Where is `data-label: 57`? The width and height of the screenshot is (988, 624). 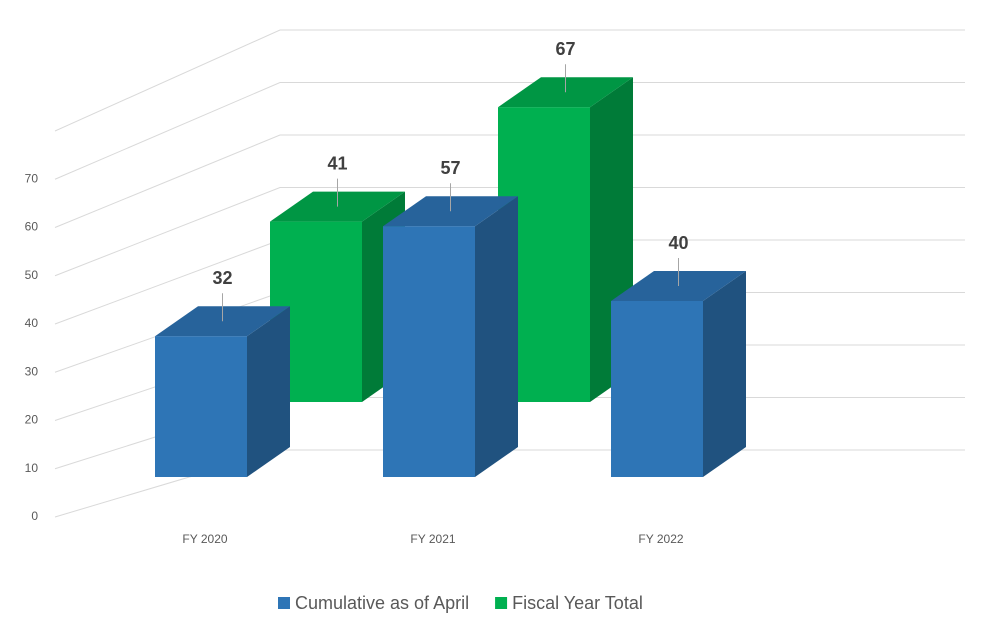 data-label: 57 is located at coordinates (450, 168).